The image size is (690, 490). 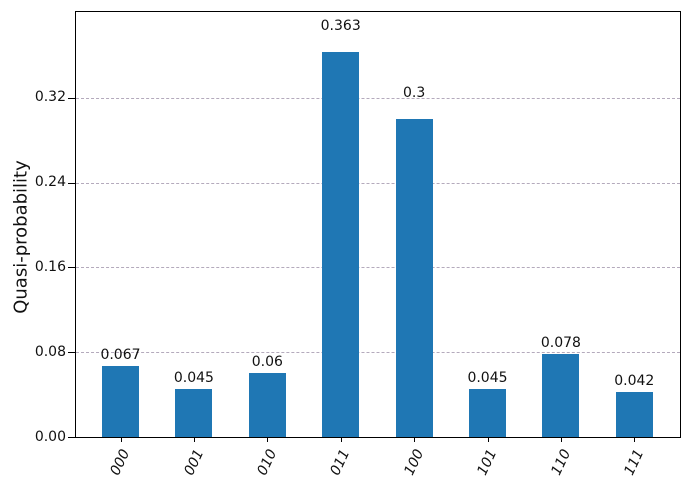 What do you see at coordinates (50, 182) in the screenshot?
I see `y-tick-label: 0.24` at bounding box center [50, 182].